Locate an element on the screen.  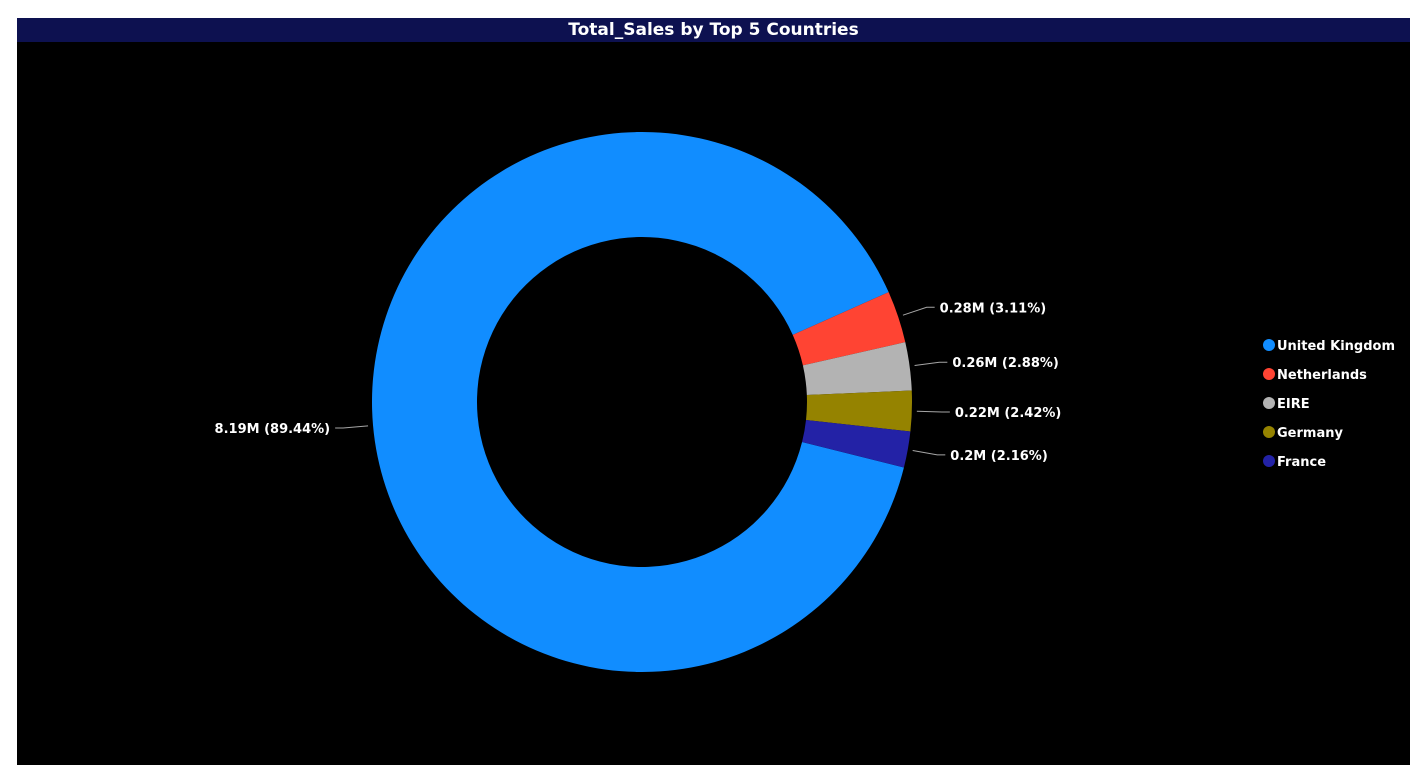
leader-line-france is located at coordinates (929, 453).